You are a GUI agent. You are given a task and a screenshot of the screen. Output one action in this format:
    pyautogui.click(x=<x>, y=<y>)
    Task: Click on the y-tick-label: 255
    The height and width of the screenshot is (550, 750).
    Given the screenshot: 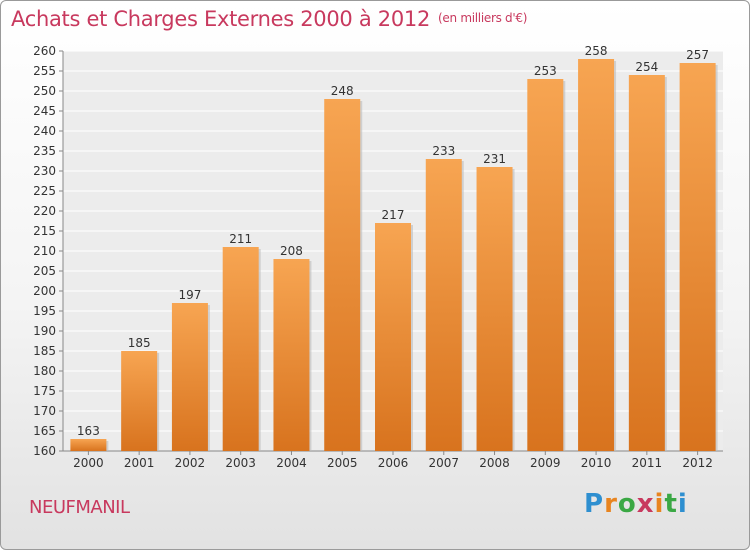 What is the action you would take?
    pyautogui.click(x=44, y=71)
    